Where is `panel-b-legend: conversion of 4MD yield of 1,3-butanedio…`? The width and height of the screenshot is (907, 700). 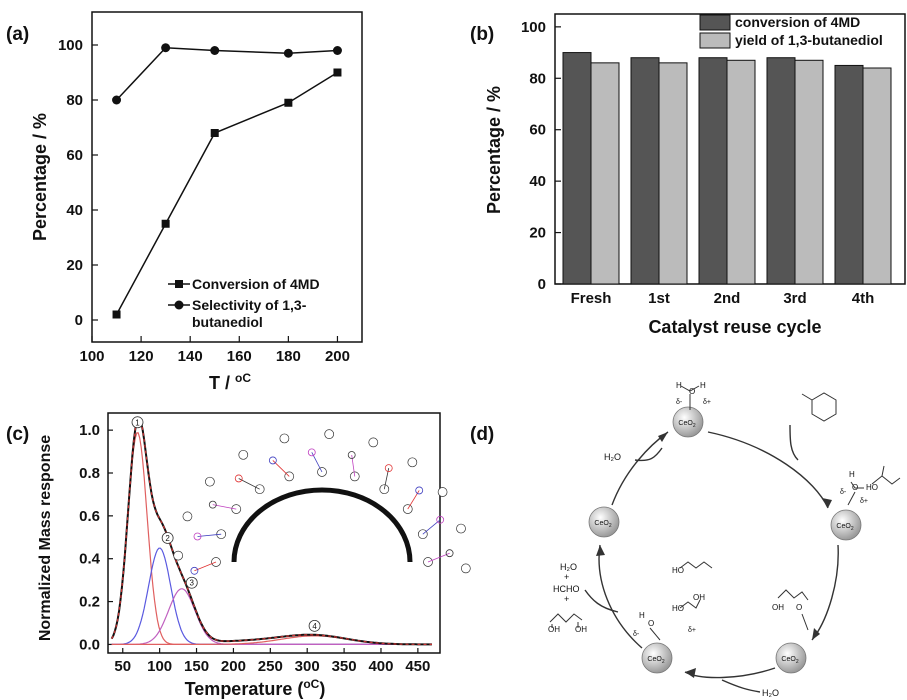 panel-b-legend: conversion of 4MD yield of 1,3-butanedio… is located at coordinates (791, 31).